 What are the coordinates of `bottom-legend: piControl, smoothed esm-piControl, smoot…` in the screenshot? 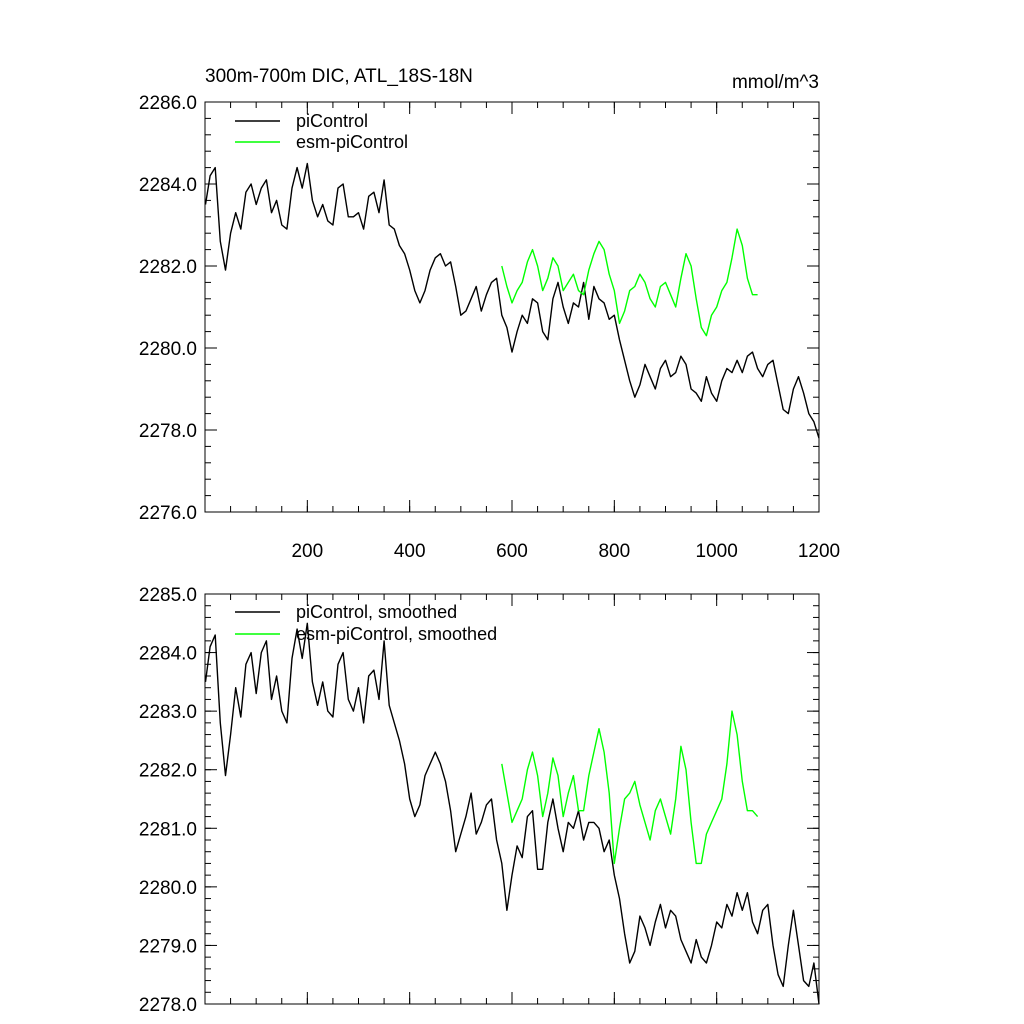 It's located at (366, 623).